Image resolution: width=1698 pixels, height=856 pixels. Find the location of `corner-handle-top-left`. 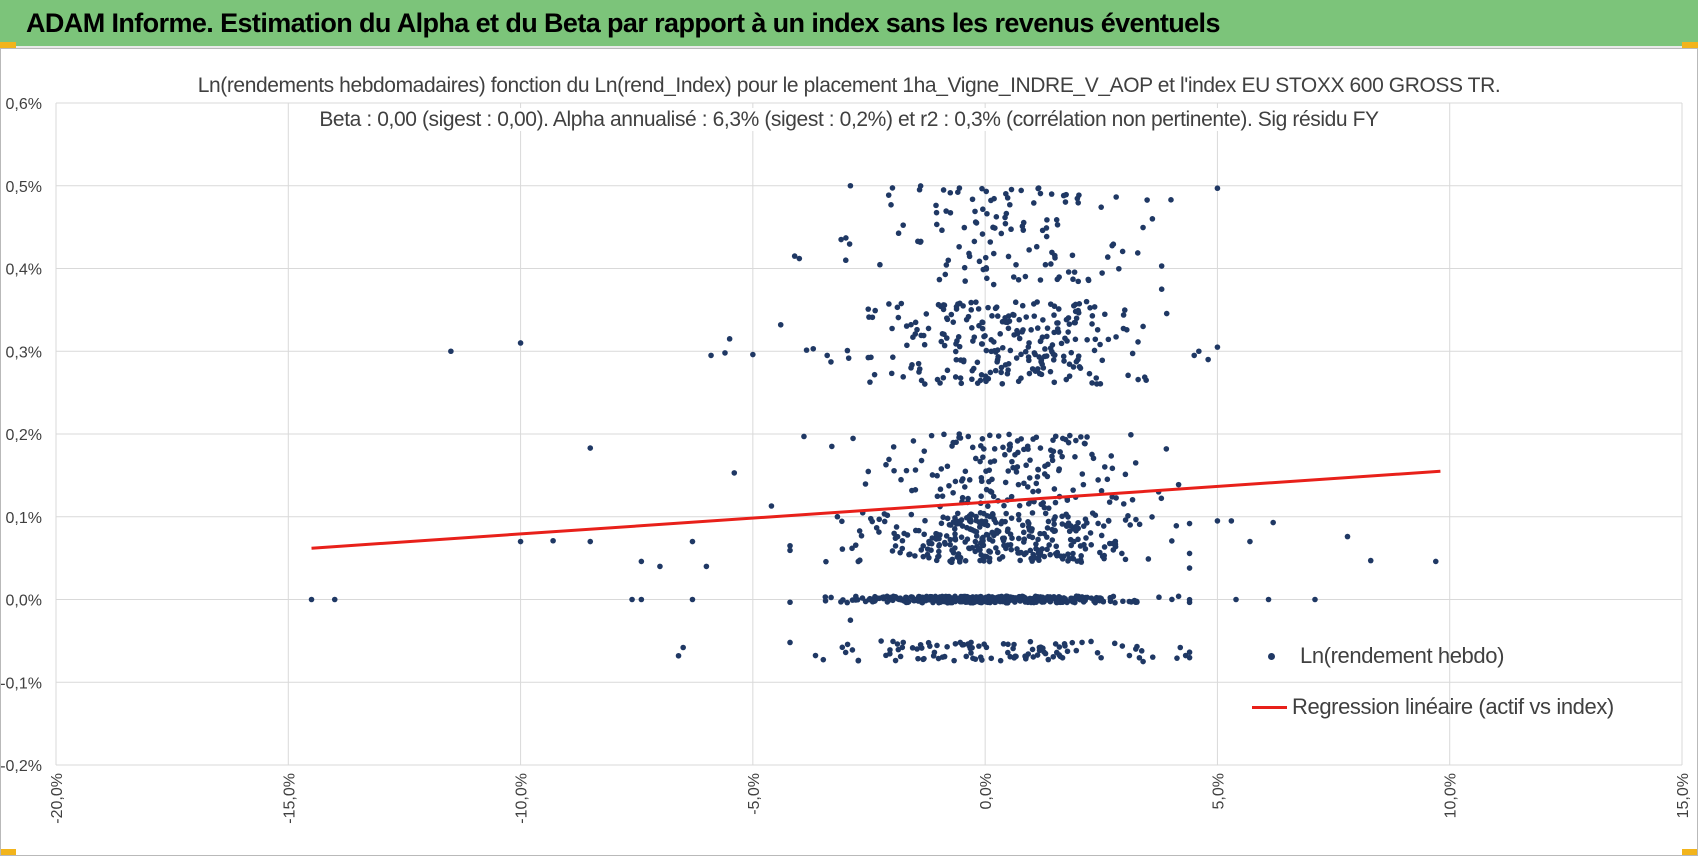

corner-handle-top-left is located at coordinates (8, 45).